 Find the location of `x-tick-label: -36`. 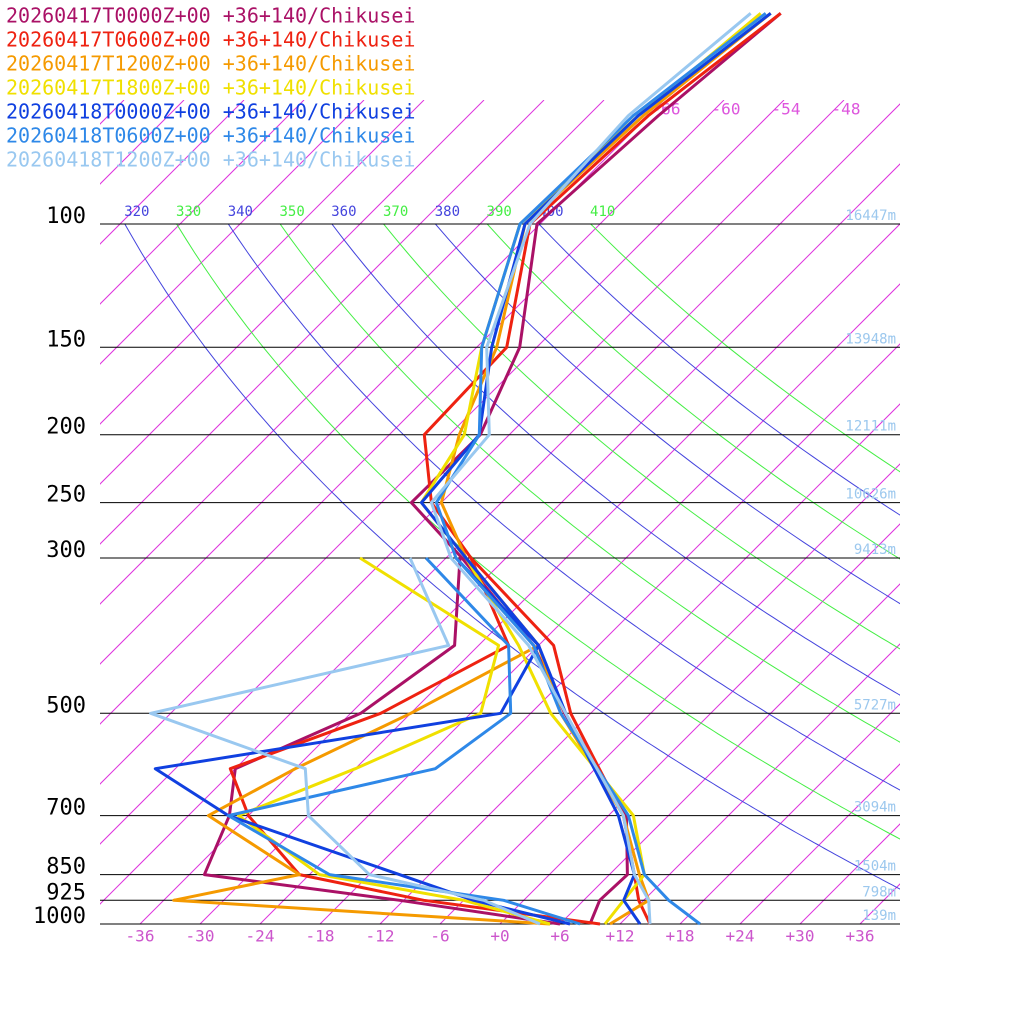

x-tick-label: -36 is located at coordinates (140, 936).